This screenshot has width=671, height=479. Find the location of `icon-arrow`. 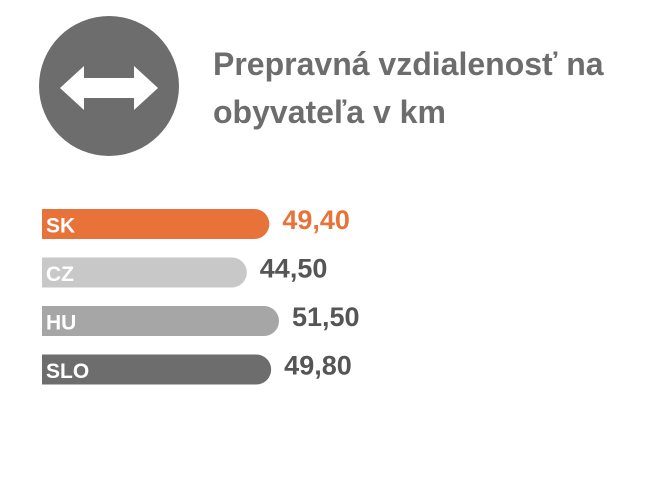

icon-arrow is located at coordinates (109, 88).